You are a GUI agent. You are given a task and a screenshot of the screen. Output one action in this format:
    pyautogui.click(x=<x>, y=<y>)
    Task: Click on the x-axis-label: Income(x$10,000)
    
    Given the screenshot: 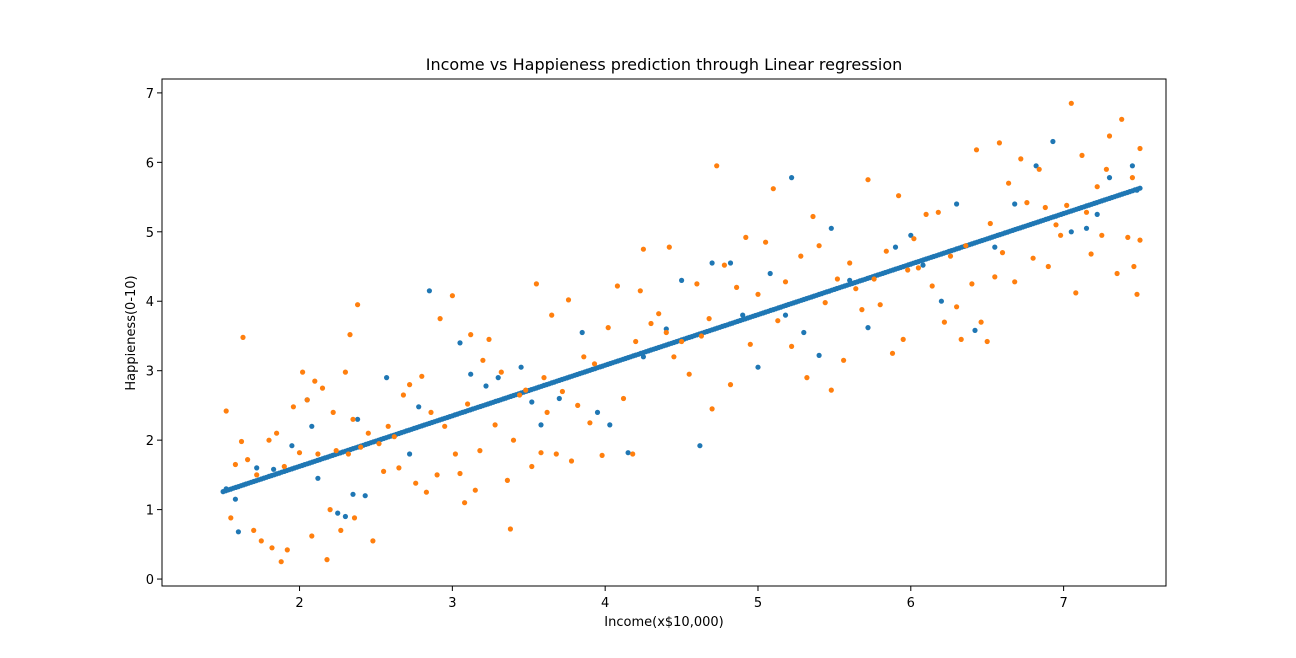 What is the action you would take?
    pyautogui.click(x=663, y=622)
    